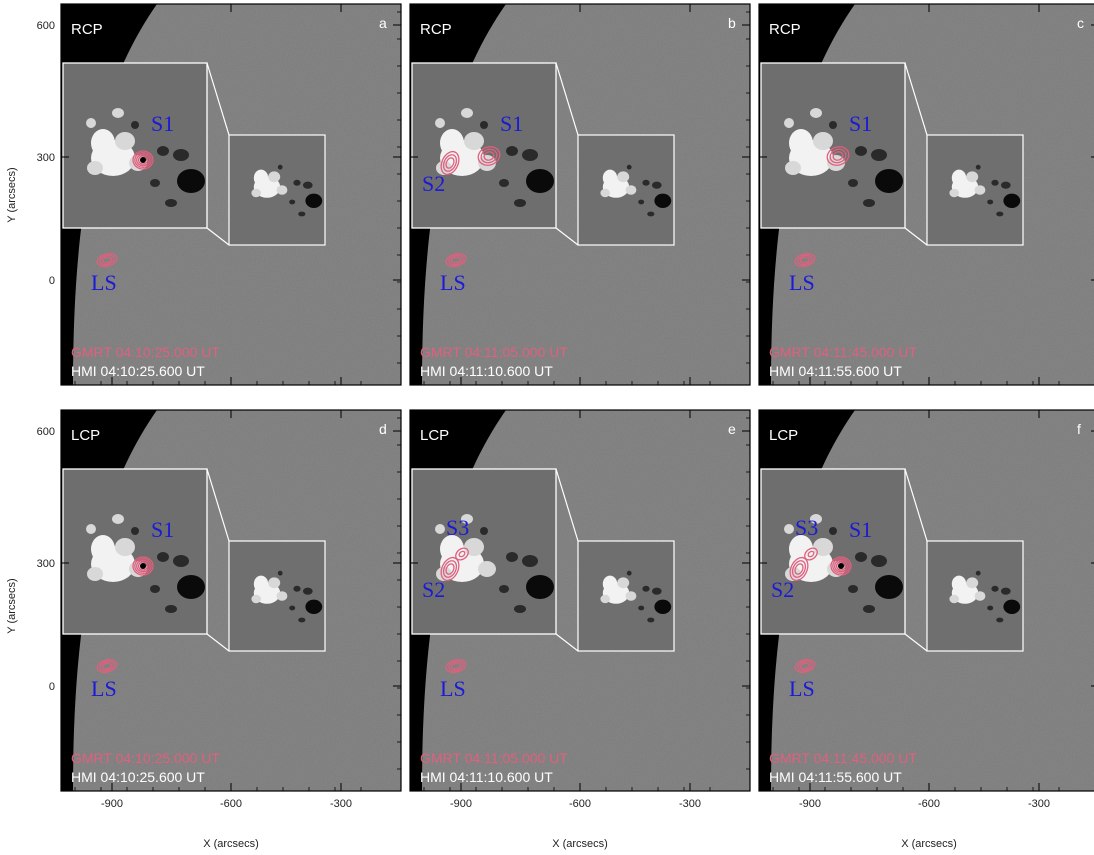  What do you see at coordinates (450, 163) in the screenshot?
I see `contour-s2` at bounding box center [450, 163].